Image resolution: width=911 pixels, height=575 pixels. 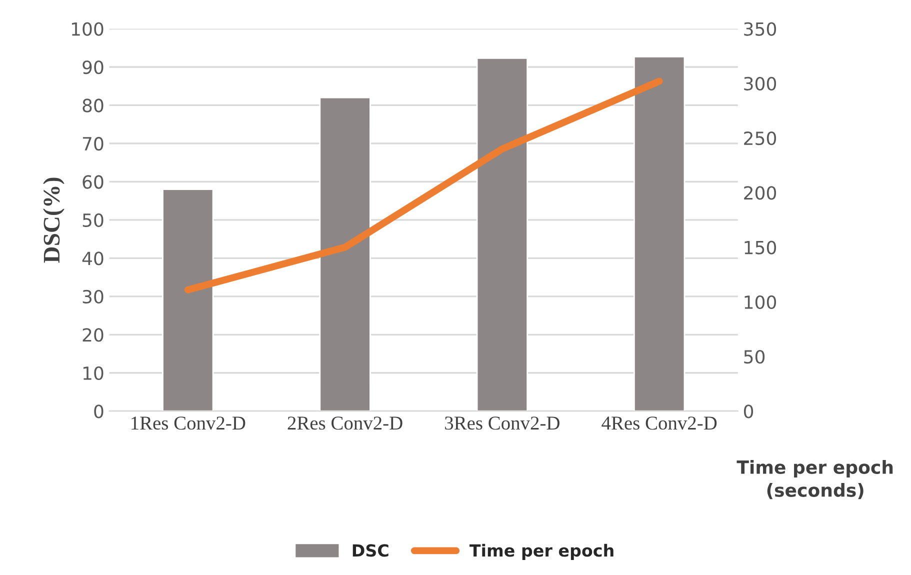 I want to click on y2-tick-label: 50, so click(x=754, y=357).